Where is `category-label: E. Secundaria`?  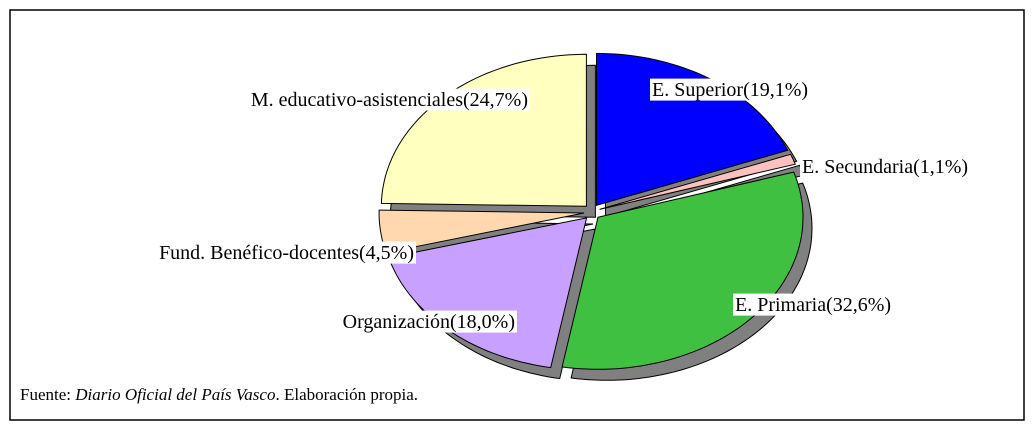 category-label: E. Secundaria is located at coordinates (857, 167).